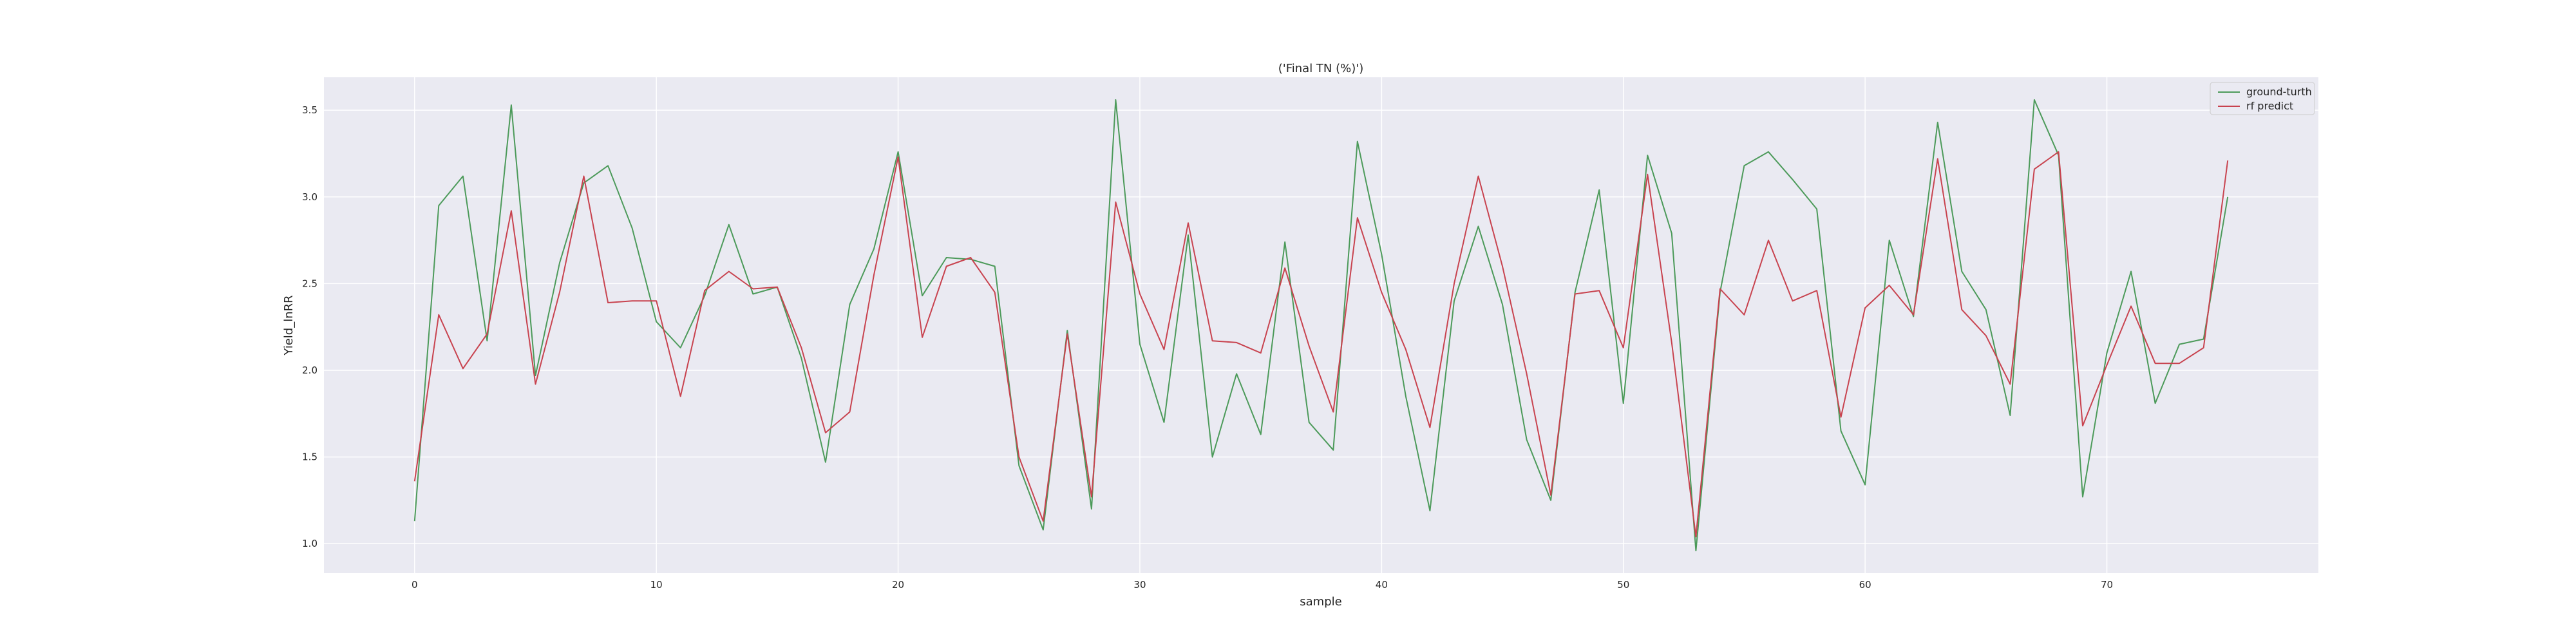  I want to click on x-tick-labels: 0 10 20 30 40 50 60 70, so click(1262, 585).